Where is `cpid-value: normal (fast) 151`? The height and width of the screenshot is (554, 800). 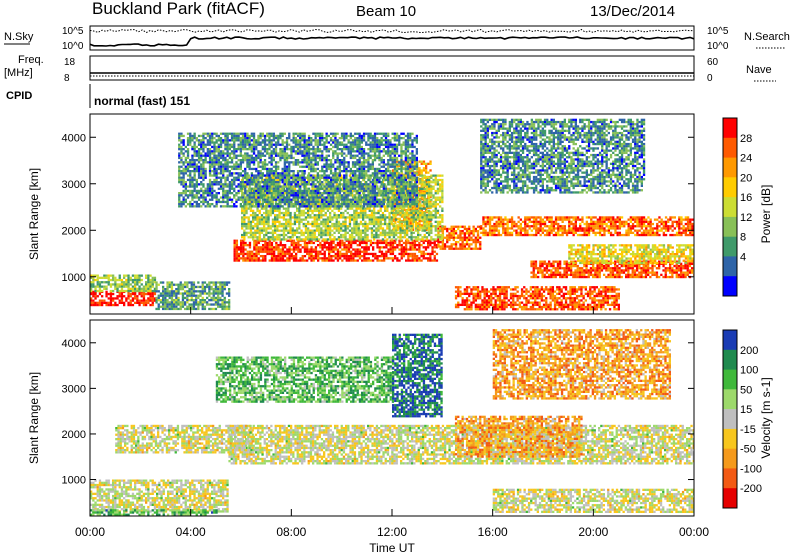
cpid-value: normal (fast) 151 is located at coordinates (142, 101).